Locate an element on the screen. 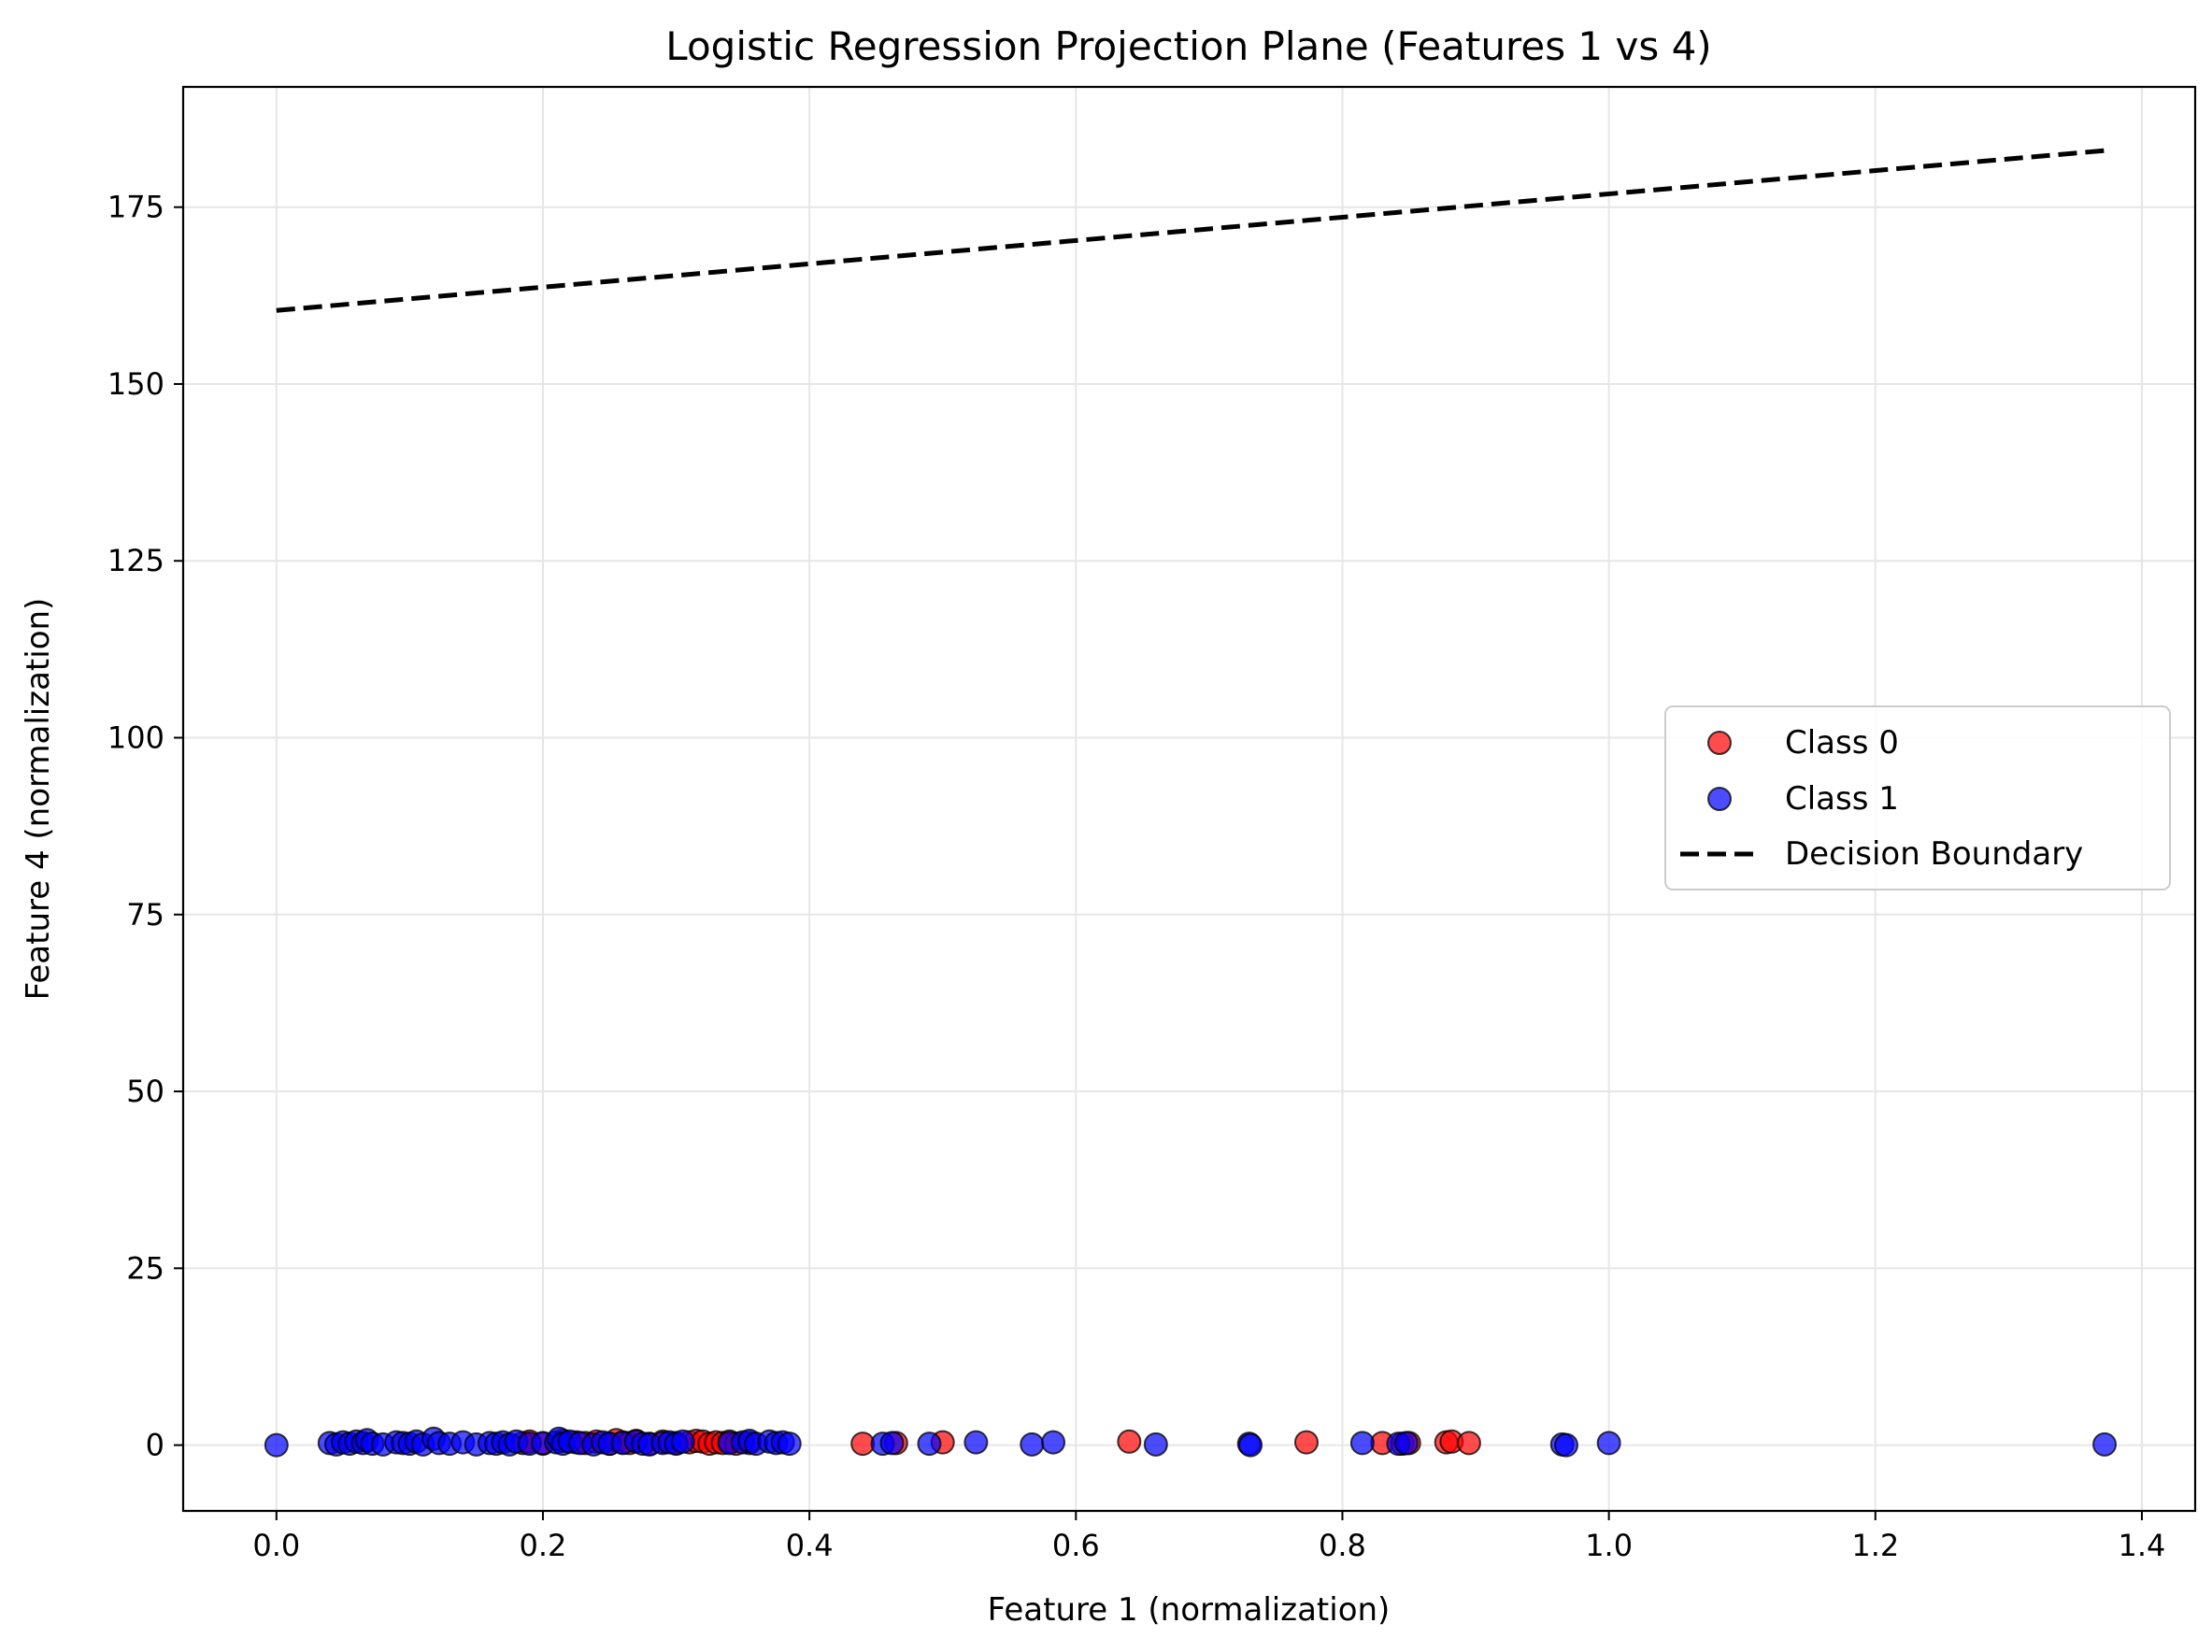  x-tick-label: 0.8 is located at coordinates (1342, 1545).